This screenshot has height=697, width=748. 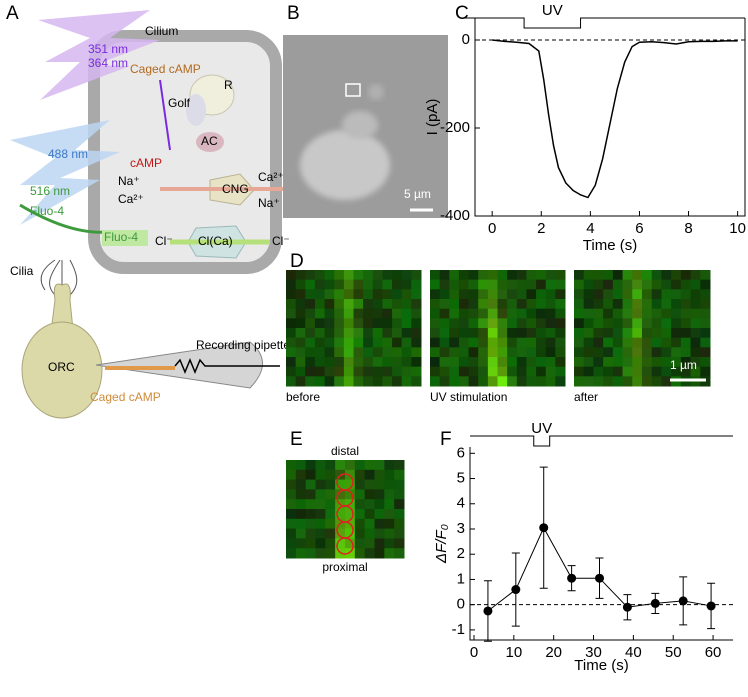 I want to click on ac-shape, so click(x=210, y=142).